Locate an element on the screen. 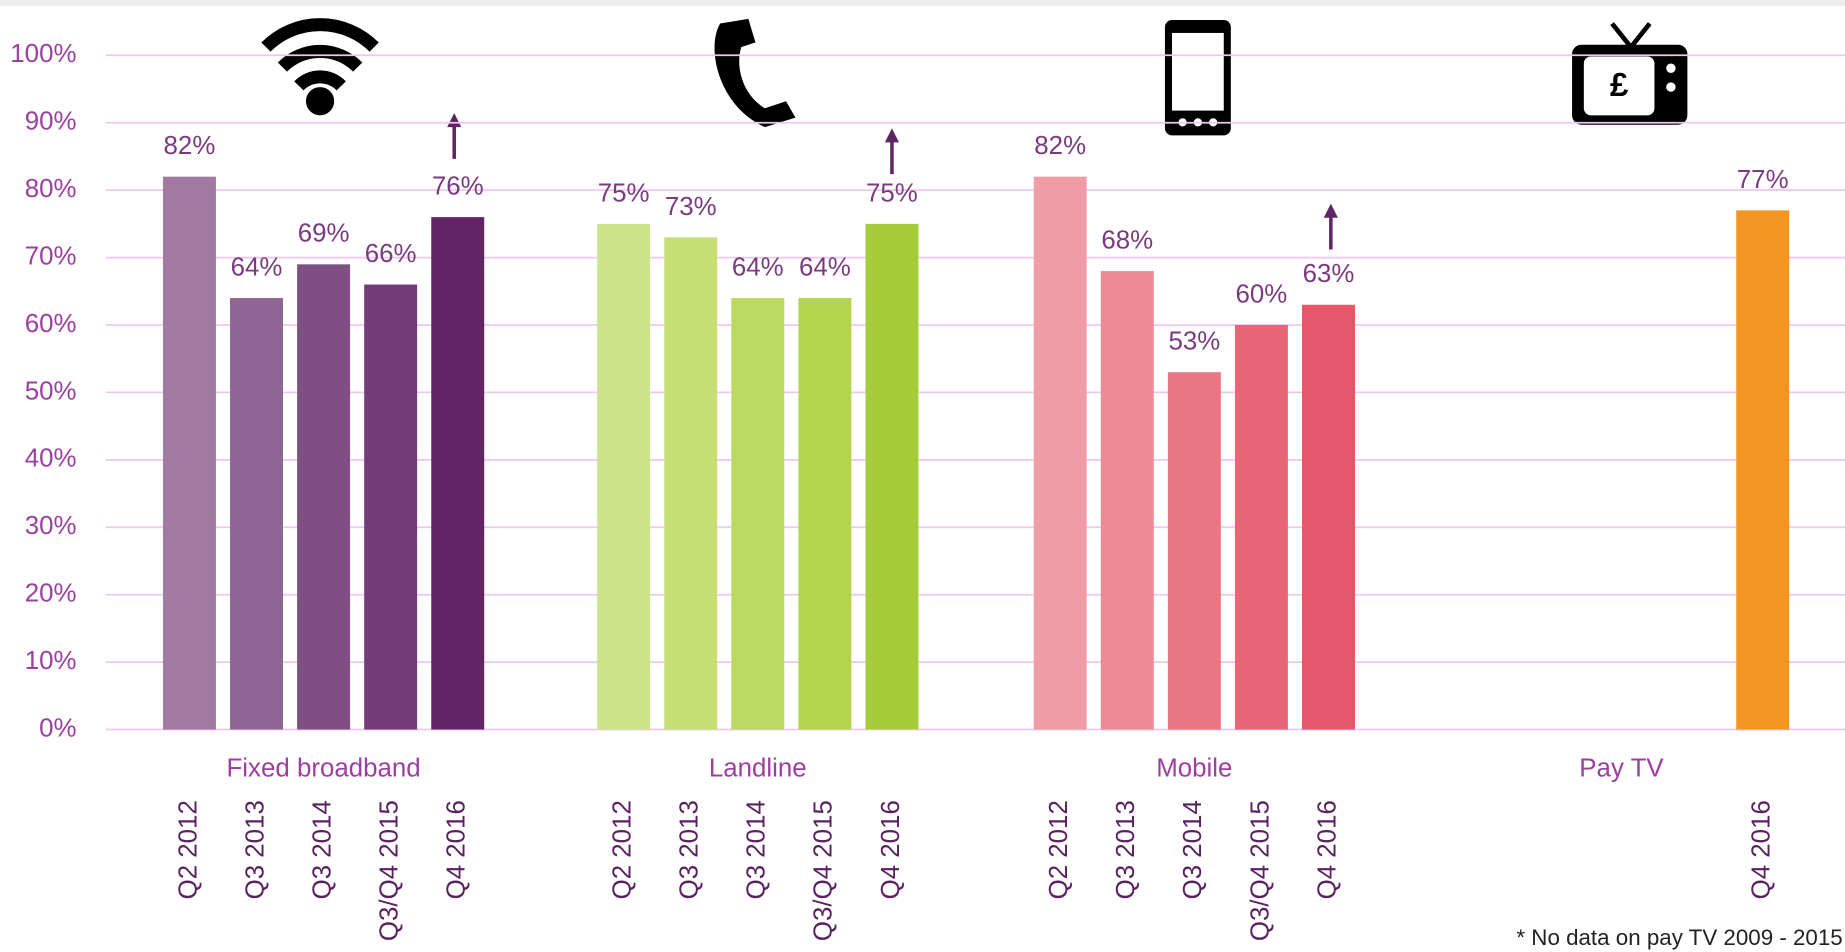  y-tick-label: 90% is located at coordinates (51, 122).